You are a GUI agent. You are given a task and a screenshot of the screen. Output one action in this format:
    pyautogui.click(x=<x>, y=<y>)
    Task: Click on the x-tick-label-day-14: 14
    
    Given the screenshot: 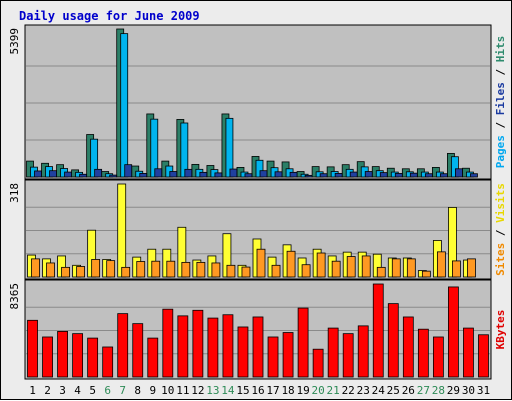 What is the action you would take?
    pyautogui.click(x=228, y=390)
    